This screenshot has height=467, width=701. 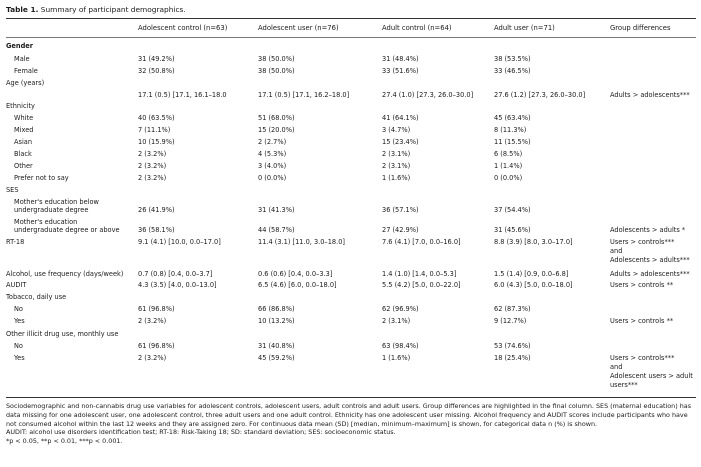 What do you see at coordinates (351, 18) in the screenshot?
I see `top-rule` at bounding box center [351, 18].